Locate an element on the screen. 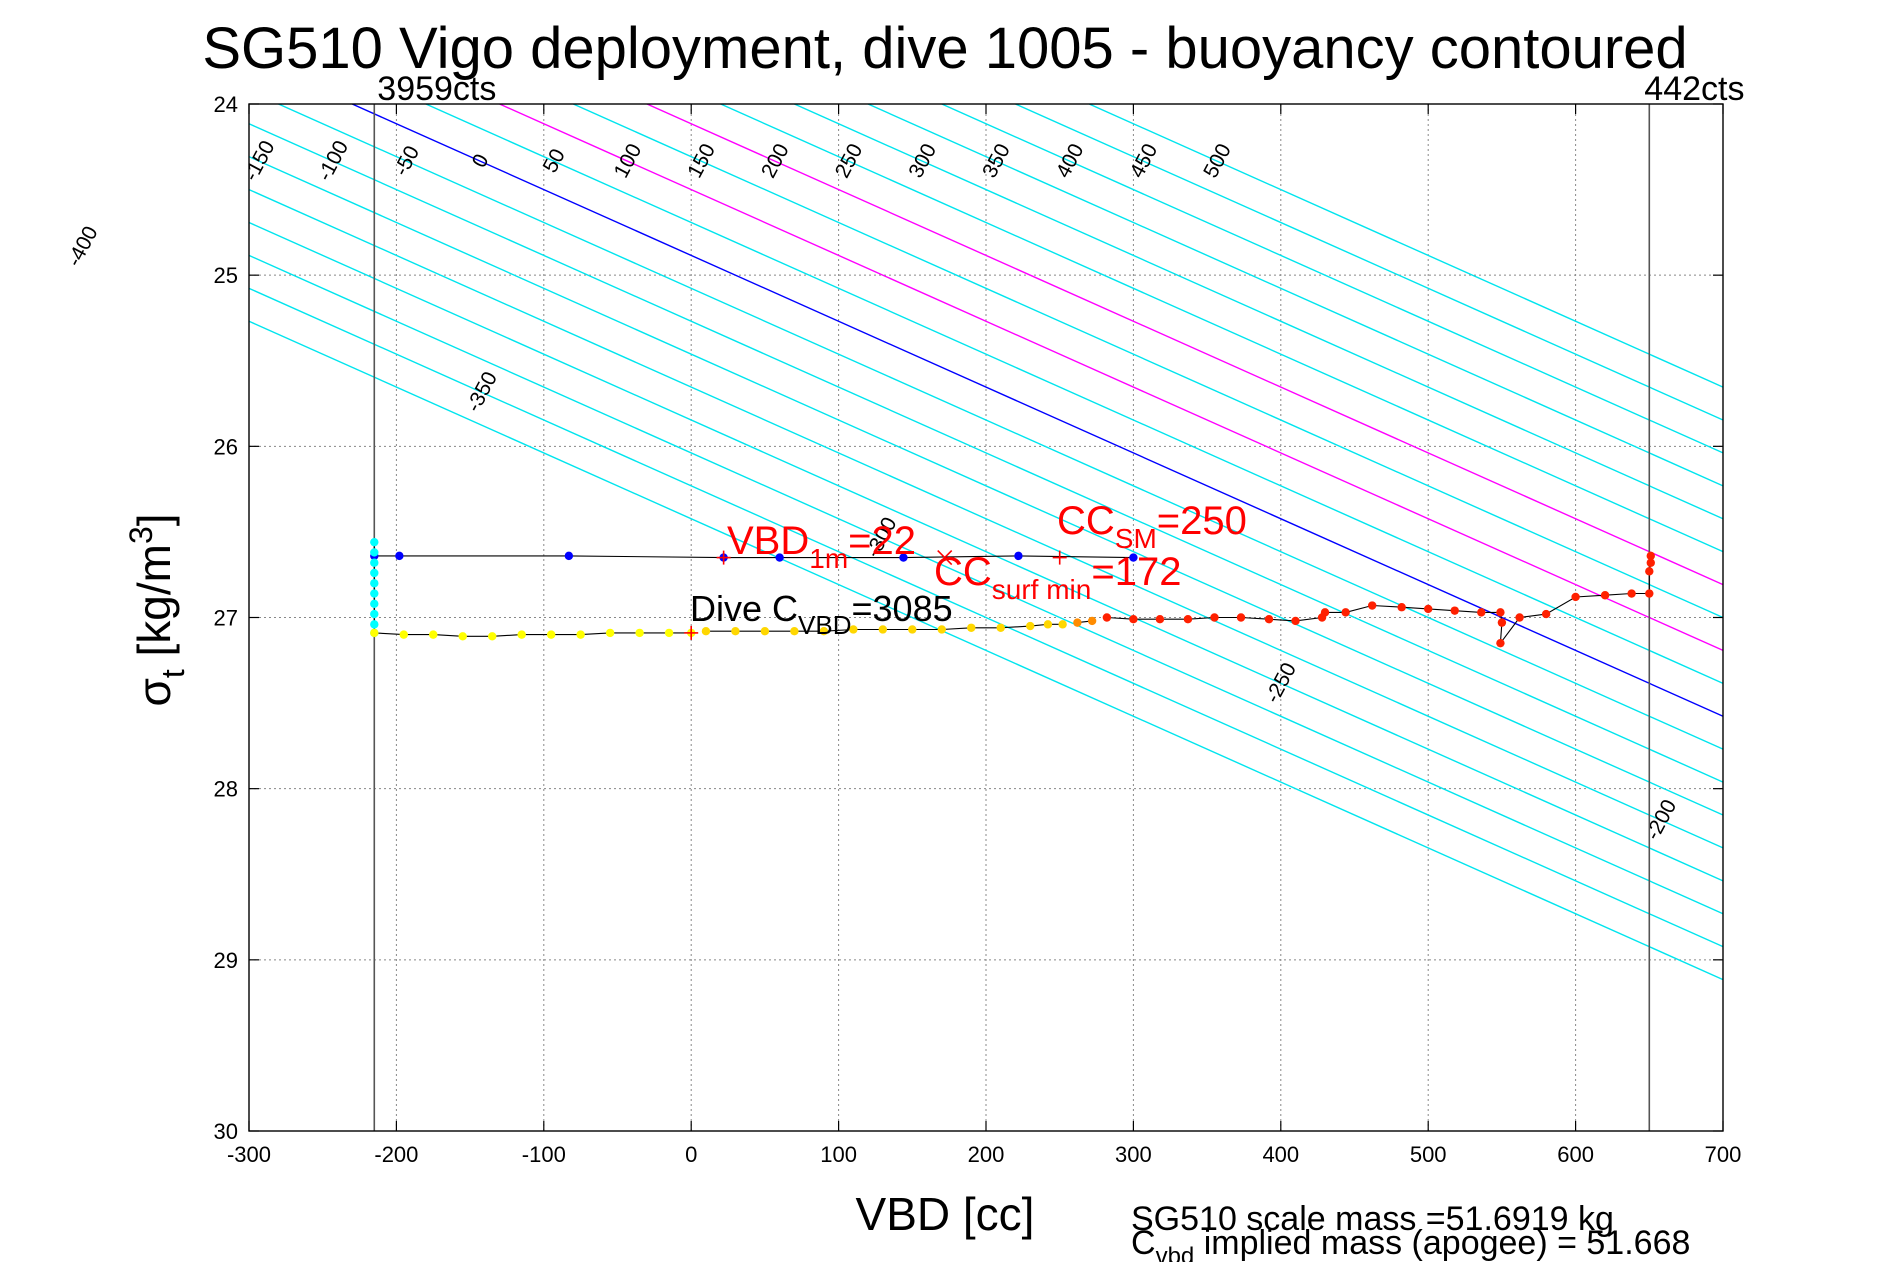  annotation-cc-sm-main: CC is located at coordinates (1086, 521).